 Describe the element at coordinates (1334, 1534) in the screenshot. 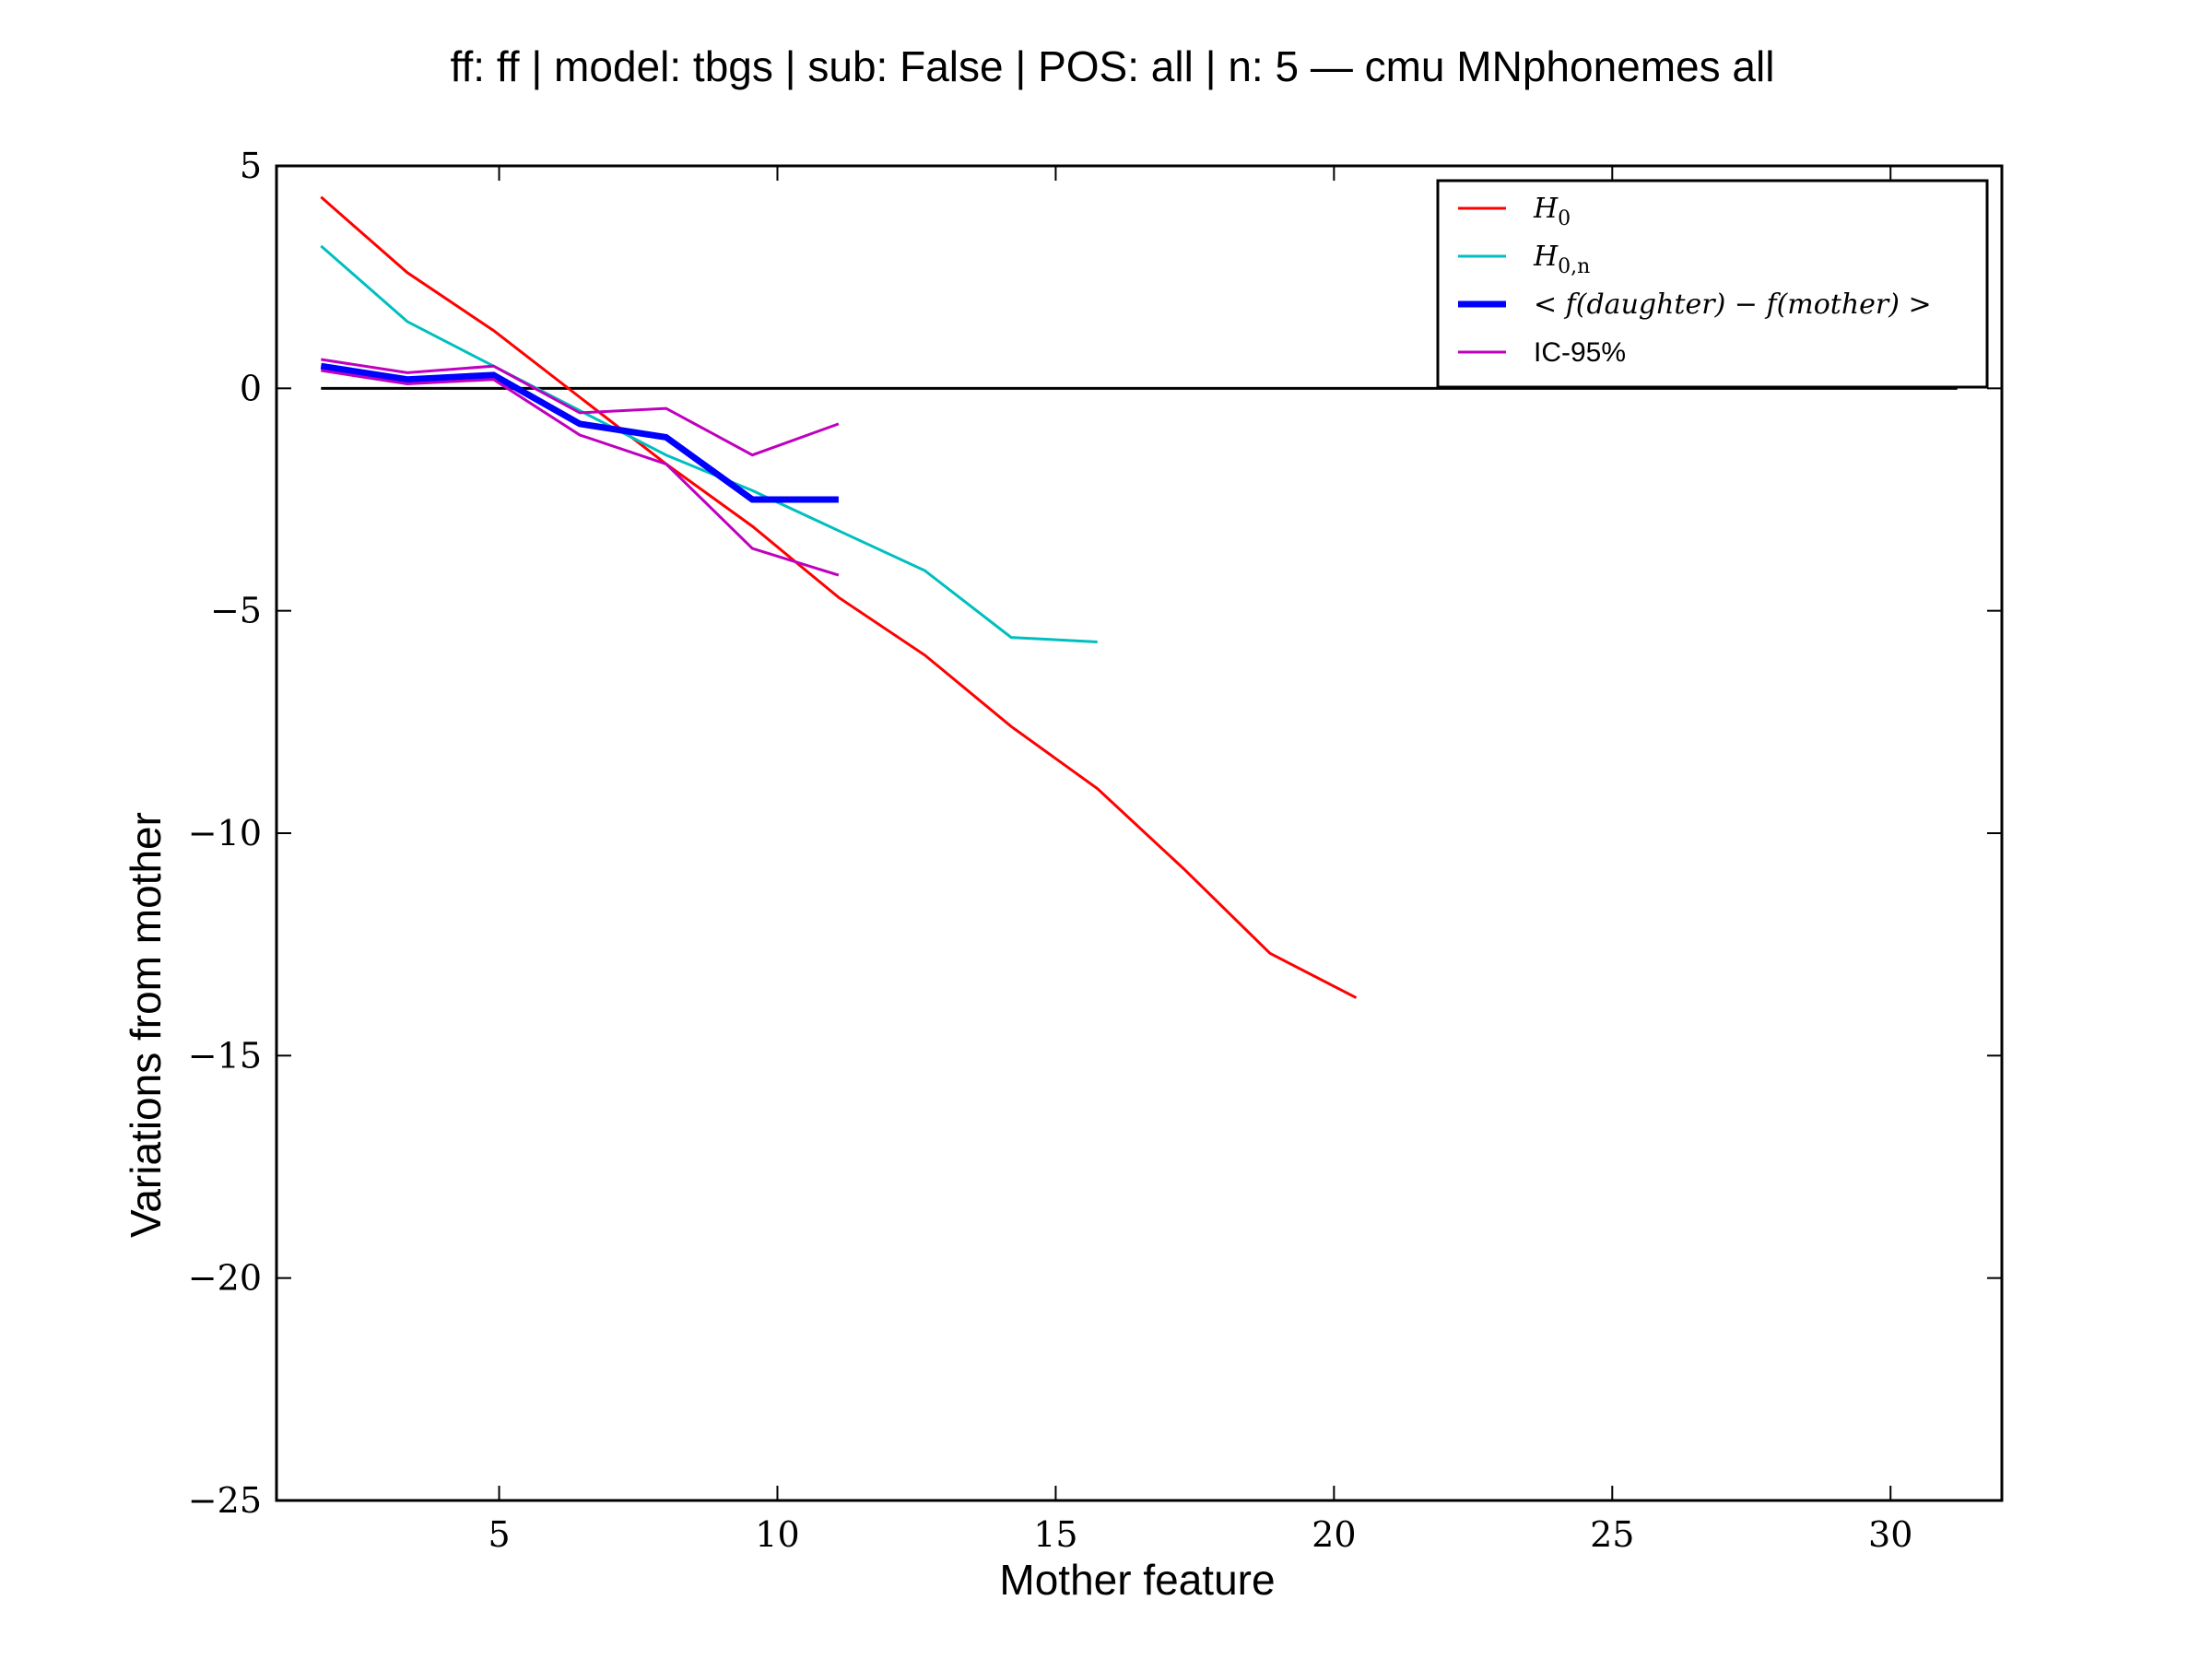

I see `x-tick-label: 20` at that location.